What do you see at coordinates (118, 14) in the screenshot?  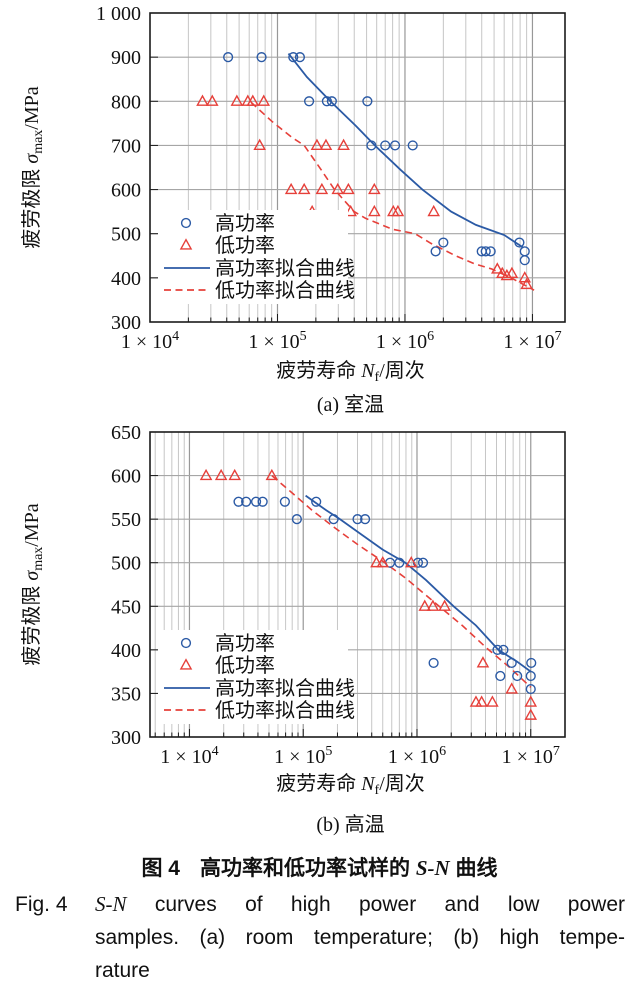 I see `y-tick-label: 1 000` at bounding box center [118, 14].